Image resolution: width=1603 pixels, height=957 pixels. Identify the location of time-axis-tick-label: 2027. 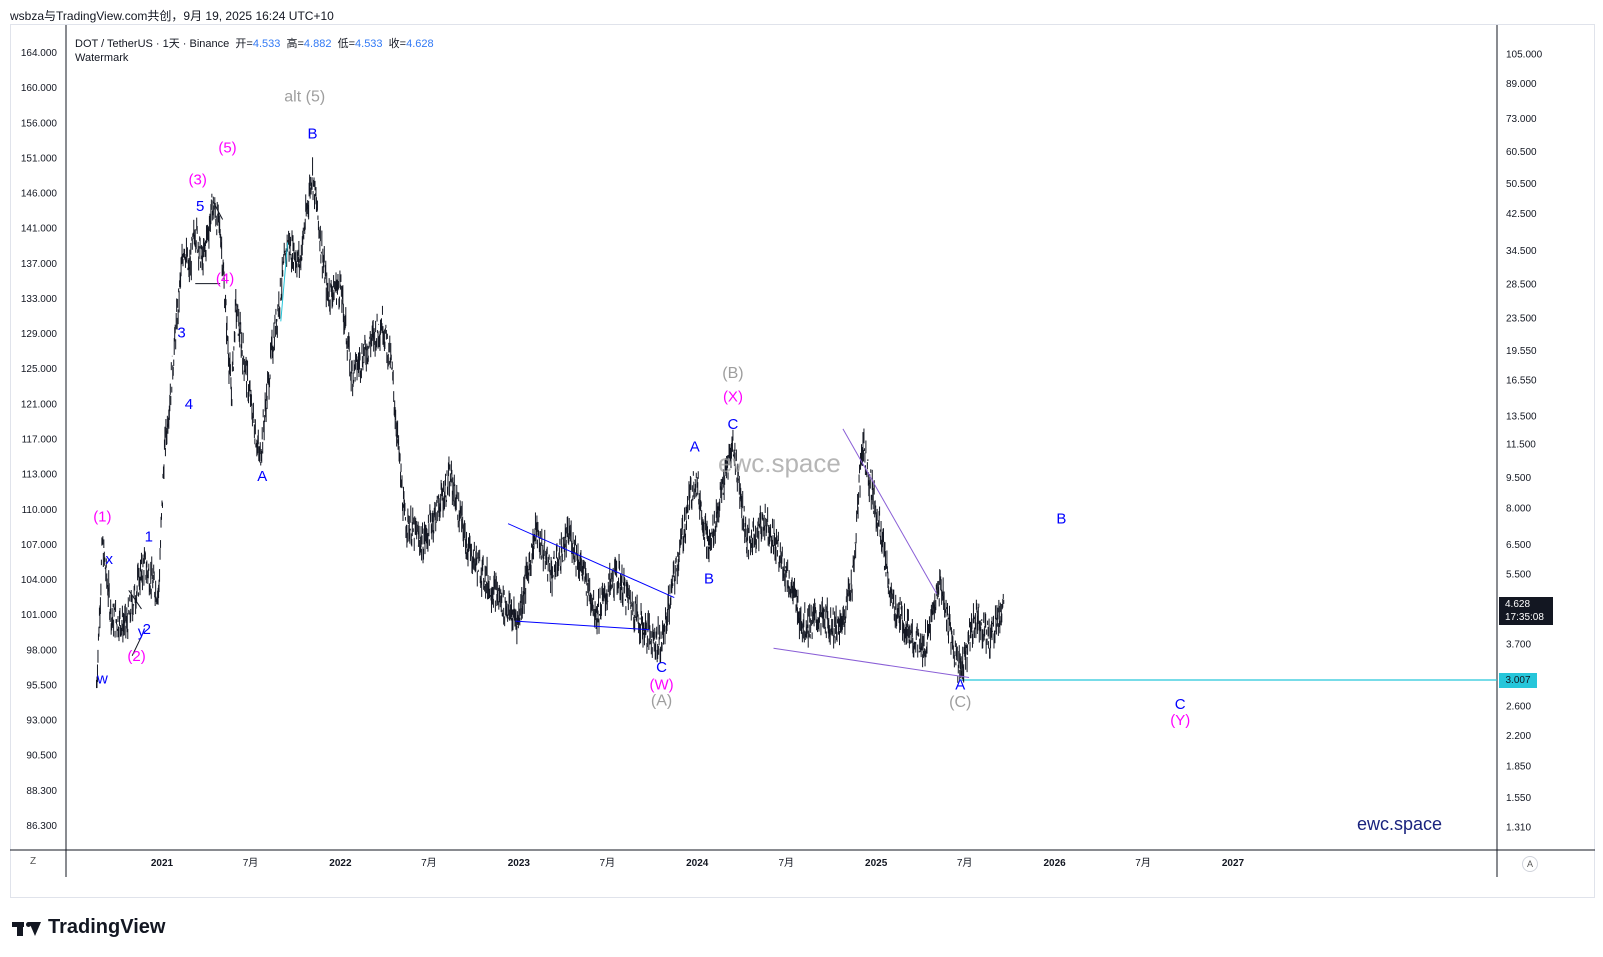
(1233, 863).